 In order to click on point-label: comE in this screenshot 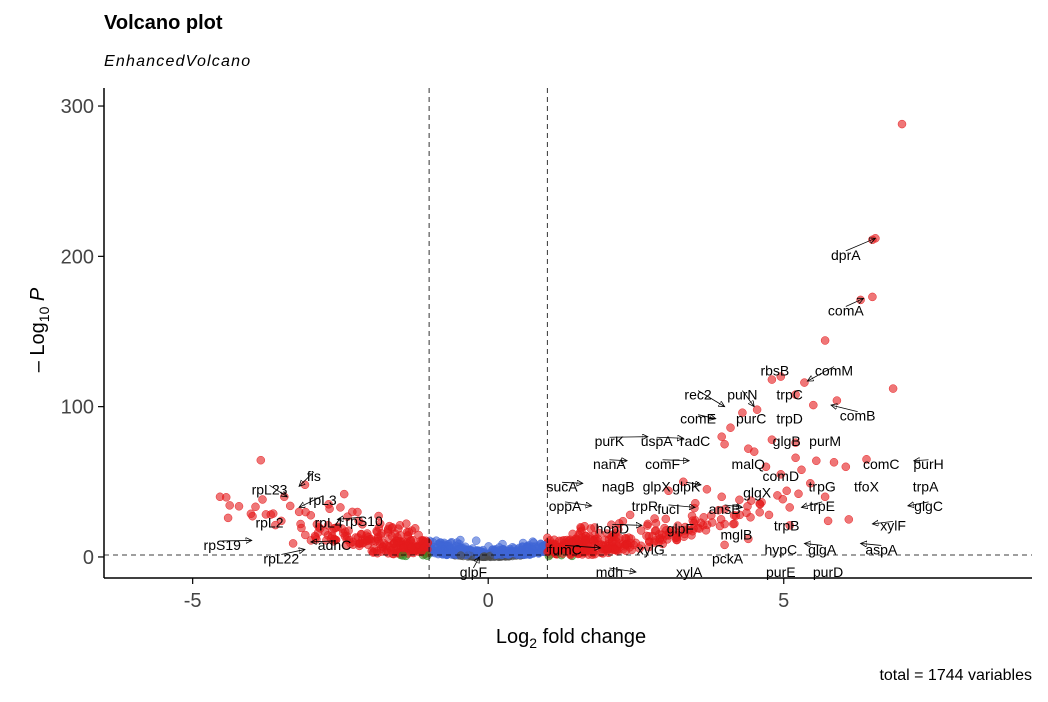, I will do `click(698, 419)`.